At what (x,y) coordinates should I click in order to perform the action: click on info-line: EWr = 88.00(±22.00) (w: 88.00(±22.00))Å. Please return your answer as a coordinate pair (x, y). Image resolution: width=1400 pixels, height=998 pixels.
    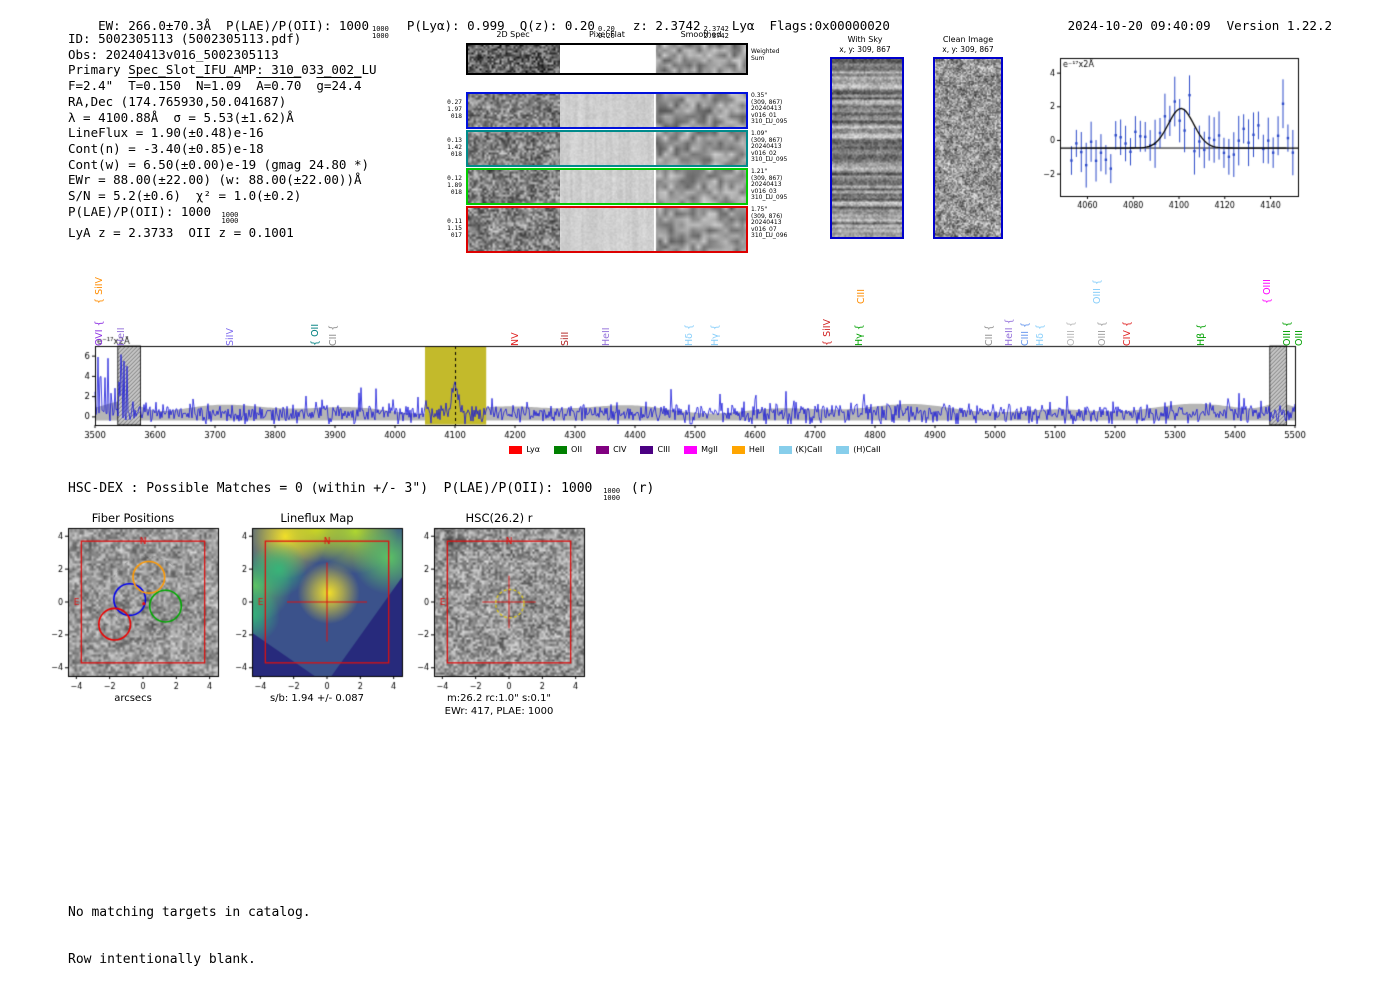
    Looking at the image, I should click on (222, 180).